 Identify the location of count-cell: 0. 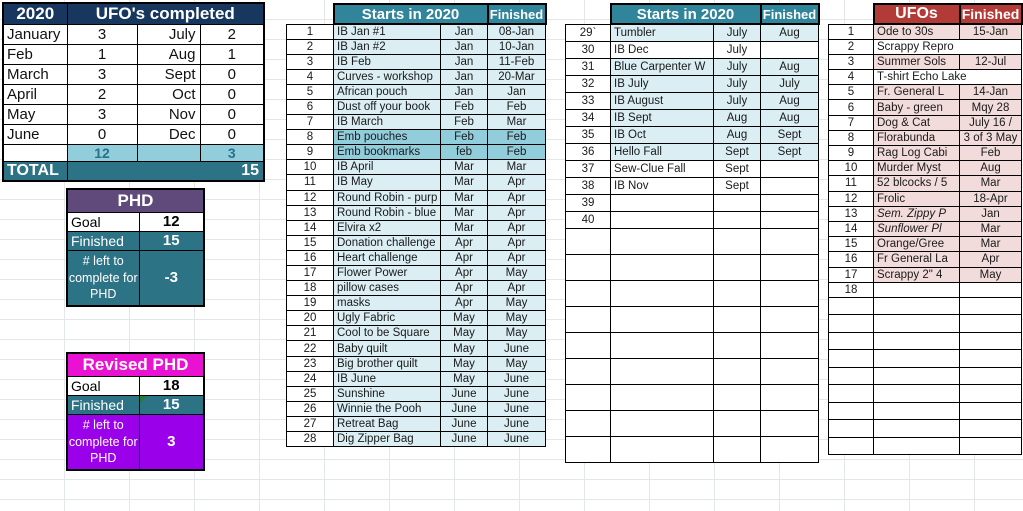
(232, 134).